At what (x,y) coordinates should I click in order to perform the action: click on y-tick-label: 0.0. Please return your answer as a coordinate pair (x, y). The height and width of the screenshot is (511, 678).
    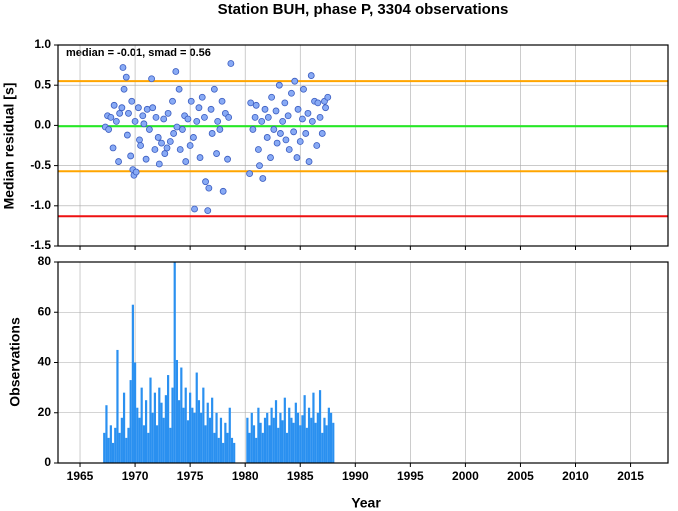
    Looking at the image, I should click on (42, 125).